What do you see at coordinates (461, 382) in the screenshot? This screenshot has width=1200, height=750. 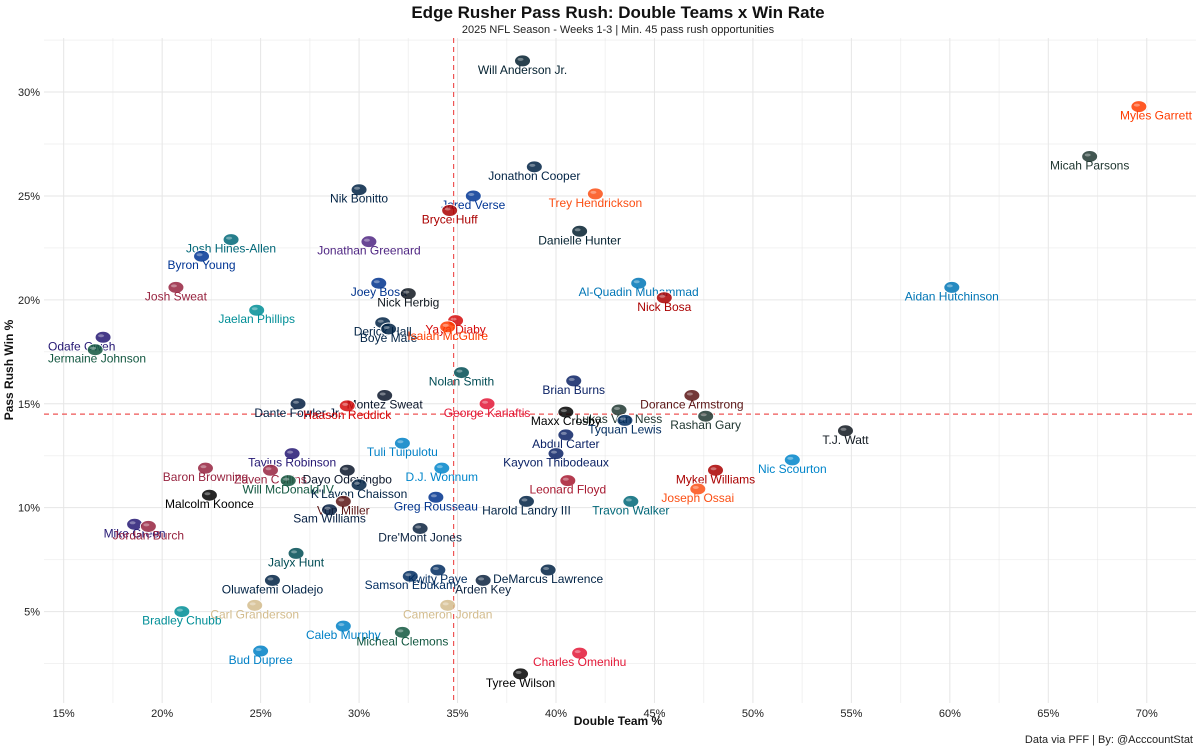 I see `point-label: Nolan Smith` at bounding box center [461, 382].